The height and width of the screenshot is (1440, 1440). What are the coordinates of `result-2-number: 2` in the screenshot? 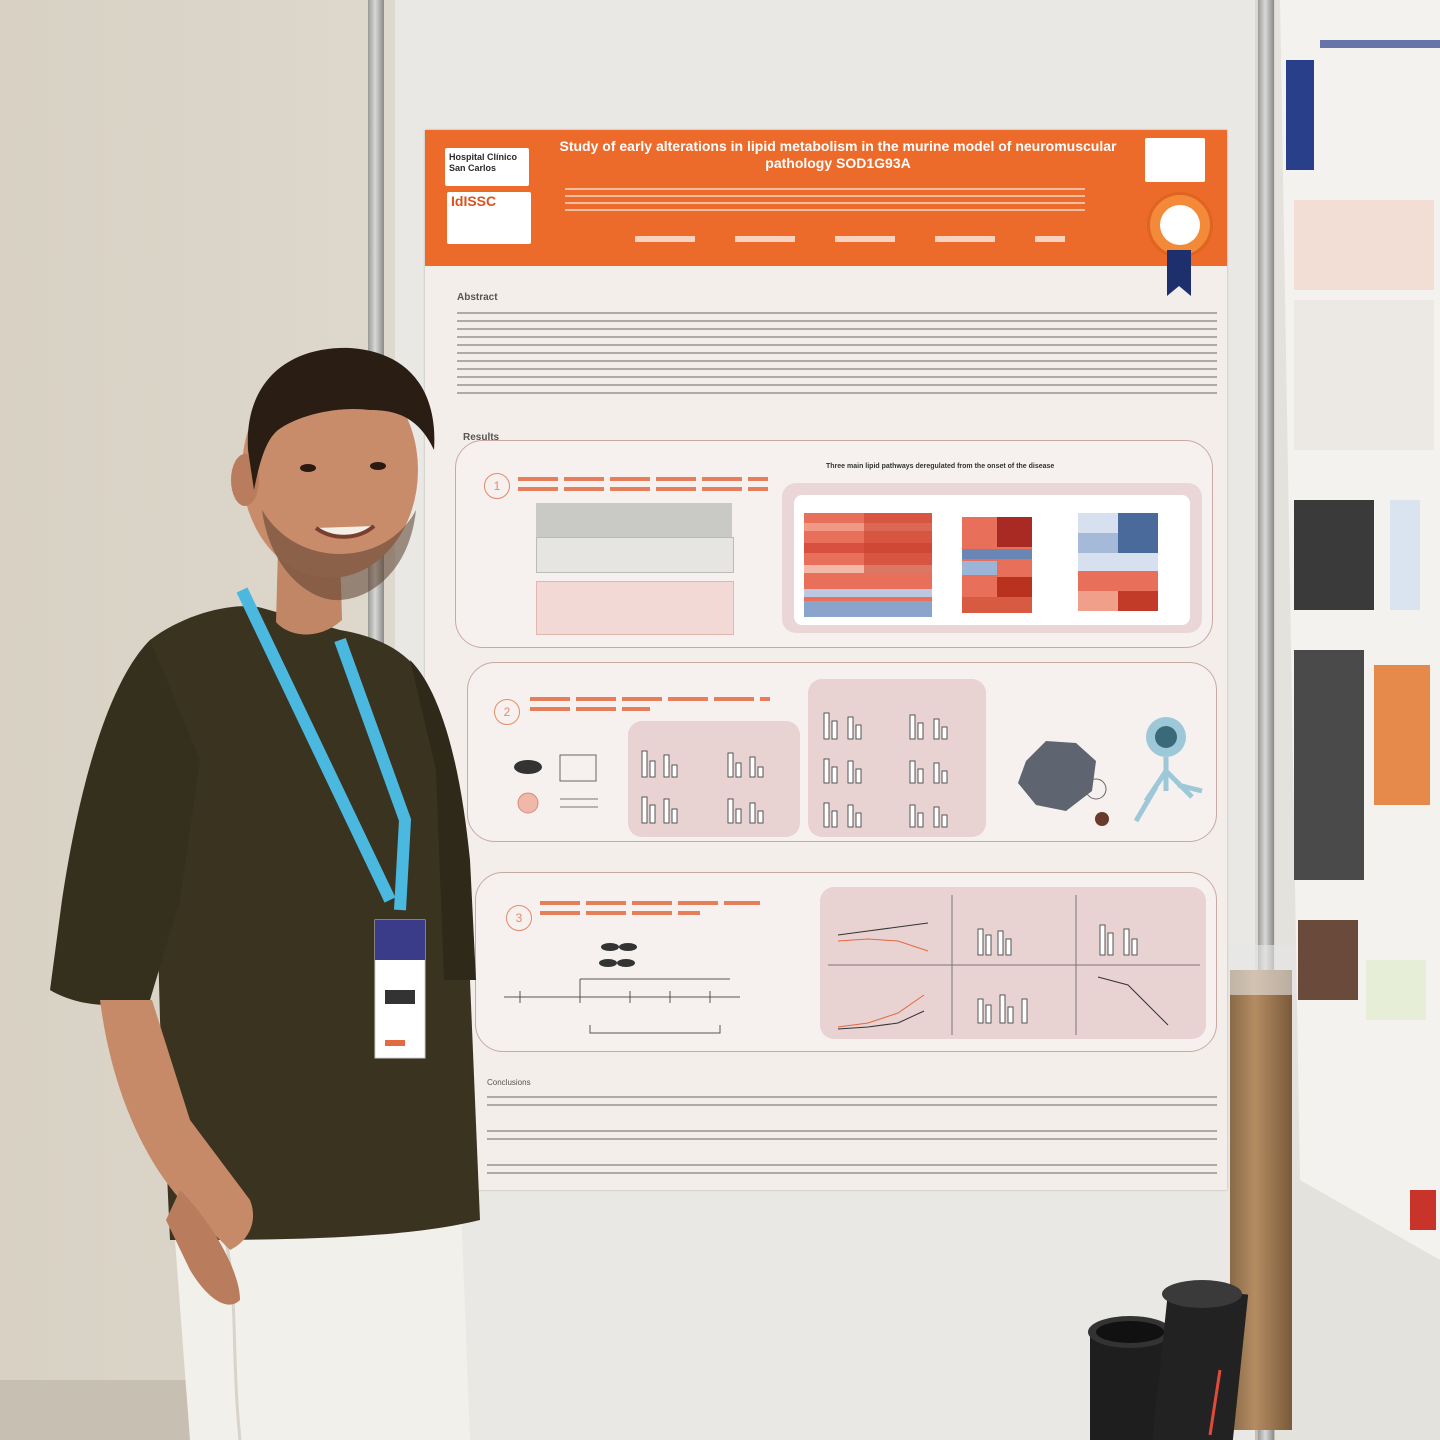 It's located at (507, 712).